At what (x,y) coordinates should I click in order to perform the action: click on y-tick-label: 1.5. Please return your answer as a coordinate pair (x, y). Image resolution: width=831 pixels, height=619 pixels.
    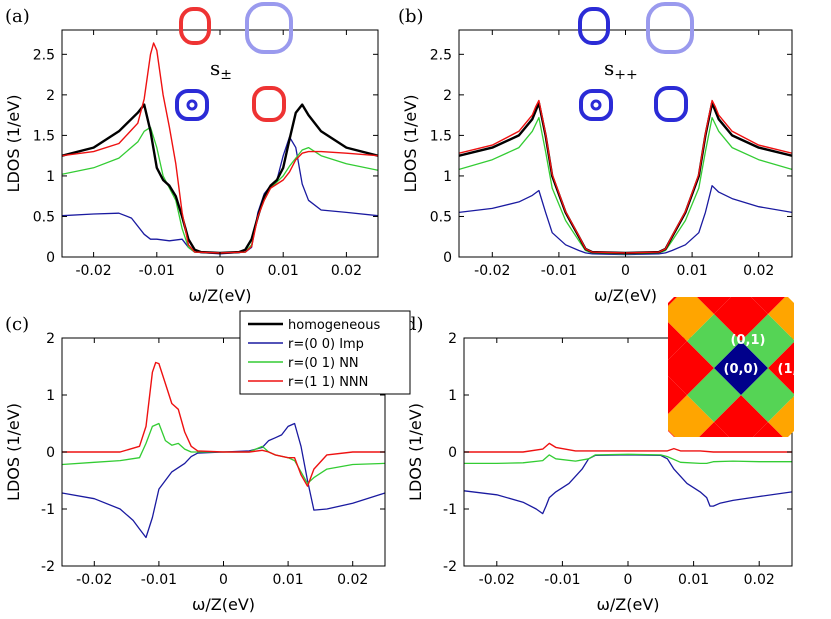
    Looking at the image, I should click on (44, 136).